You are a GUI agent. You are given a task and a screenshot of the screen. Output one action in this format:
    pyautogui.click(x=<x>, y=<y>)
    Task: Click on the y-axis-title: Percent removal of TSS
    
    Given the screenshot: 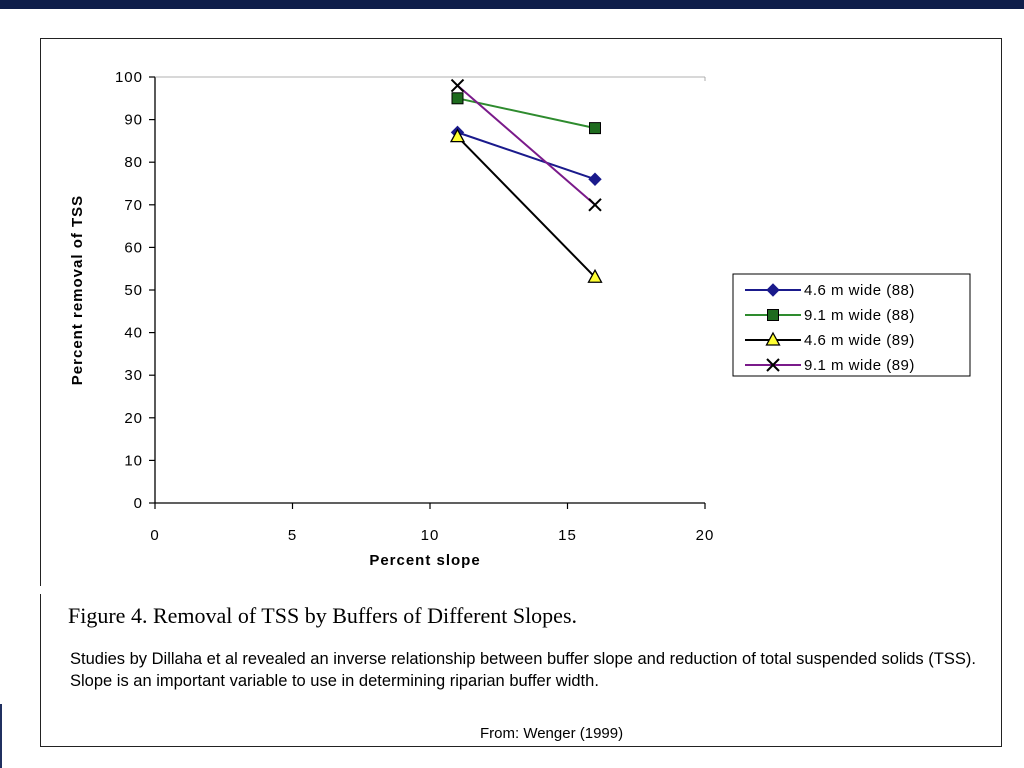 What is the action you would take?
    pyautogui.click(x=77, y=290)
    